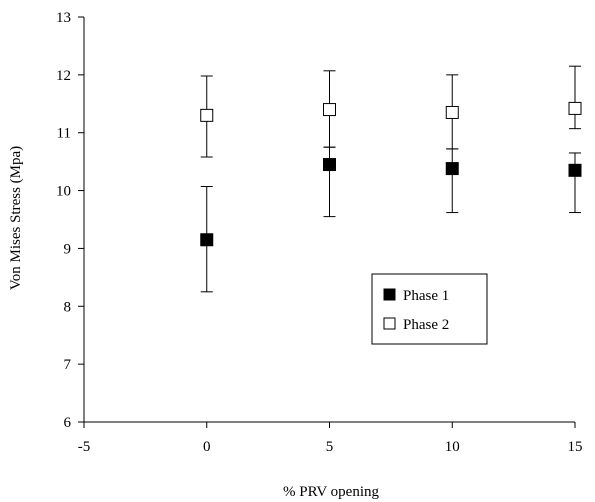 The height and width of the screenshot is (502, 595). What do you see at coordinates (426, 325) in the screenshot?
I see `legend-label-phase-2: Phase 2` at bounding box center [426, 325].